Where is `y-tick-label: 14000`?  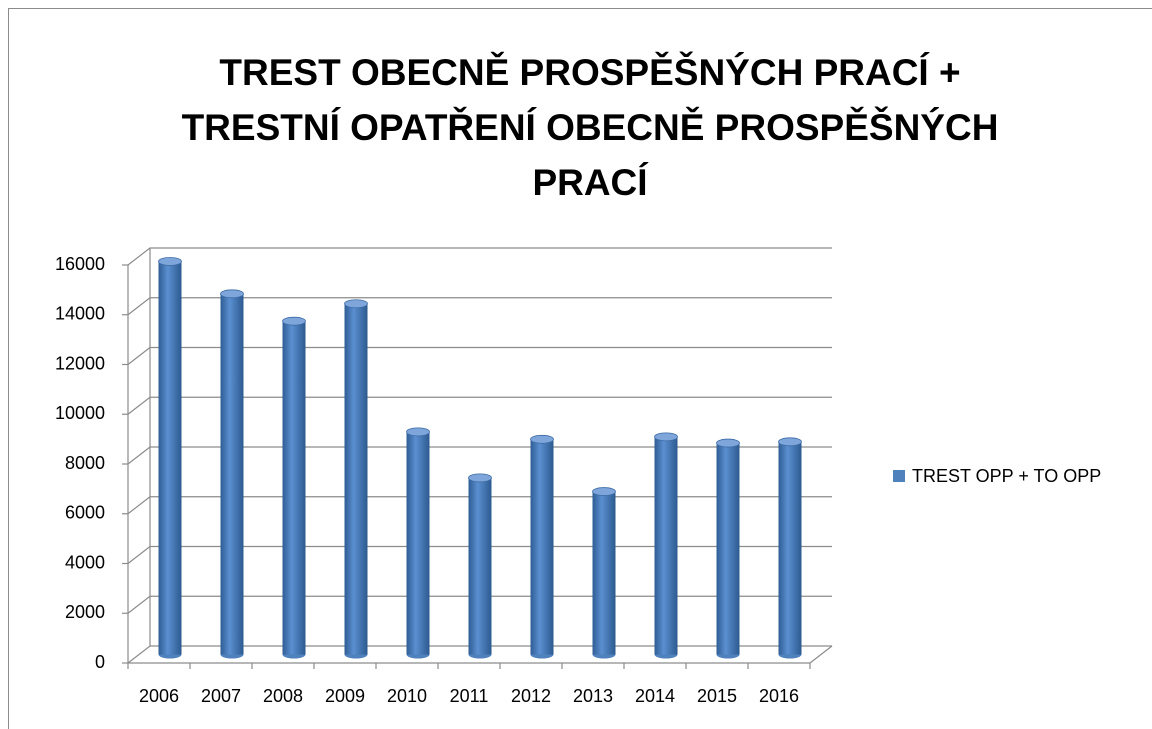 y-tick-label: 14000 is located at coordinates (80, 314).